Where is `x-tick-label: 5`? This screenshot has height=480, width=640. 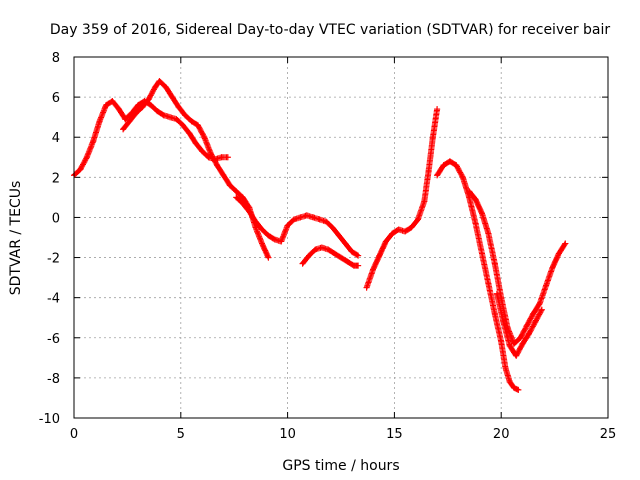 x-tick-label: 5 is located at coordinates (181, 434).